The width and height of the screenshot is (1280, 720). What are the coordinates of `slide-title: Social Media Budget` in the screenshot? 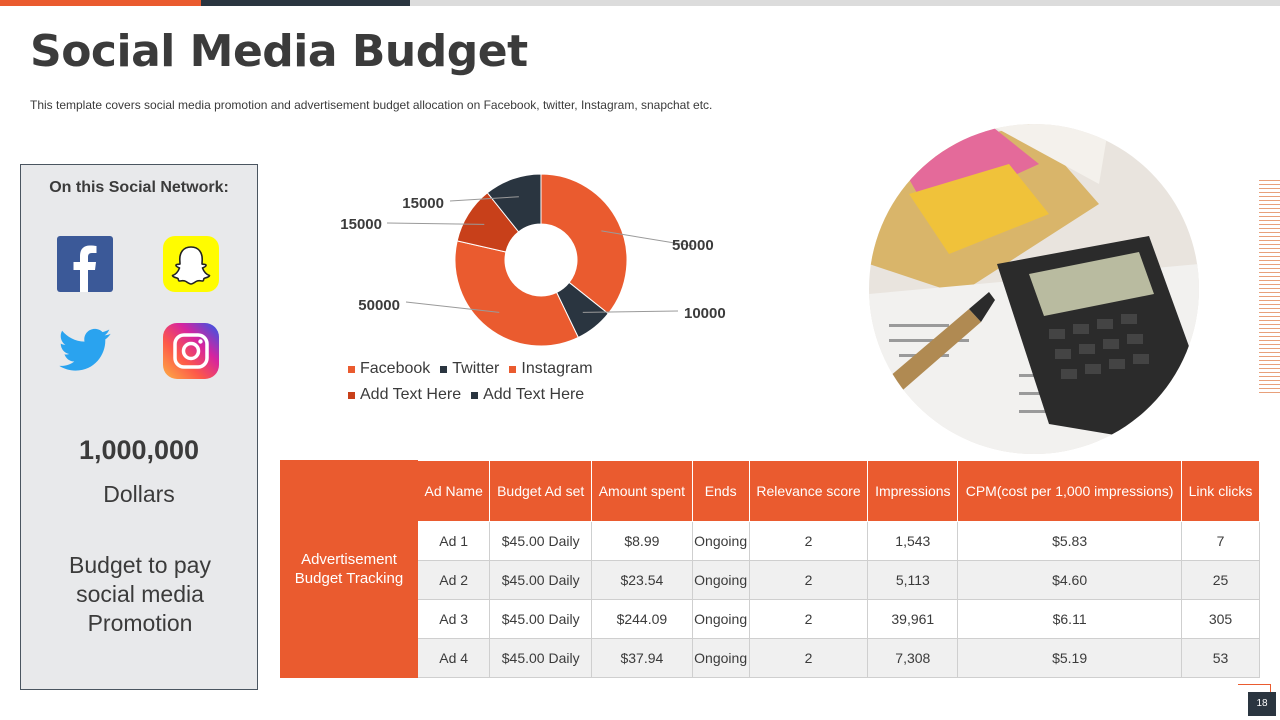 It's located at (279, 51).